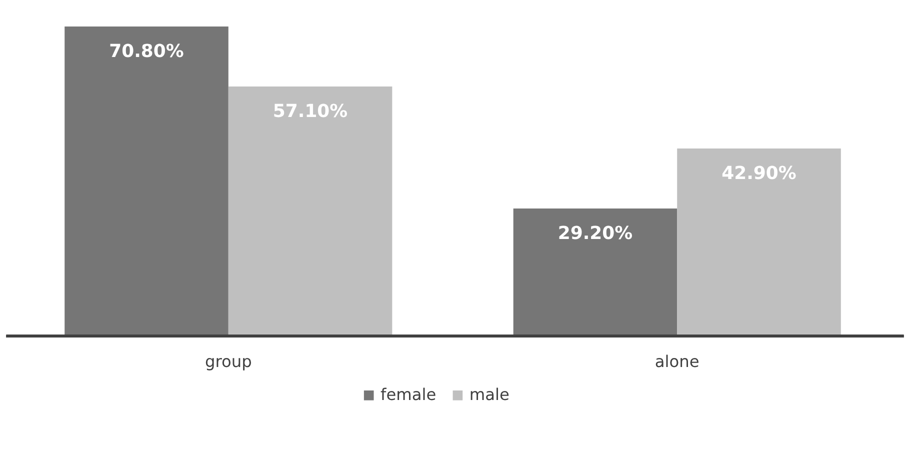 Image resolution: width=910 pixels, height=461 pixels. Describe the element at coordinates (146, 51) in the screenshot. I see `data-label: 70.80%` at that location.